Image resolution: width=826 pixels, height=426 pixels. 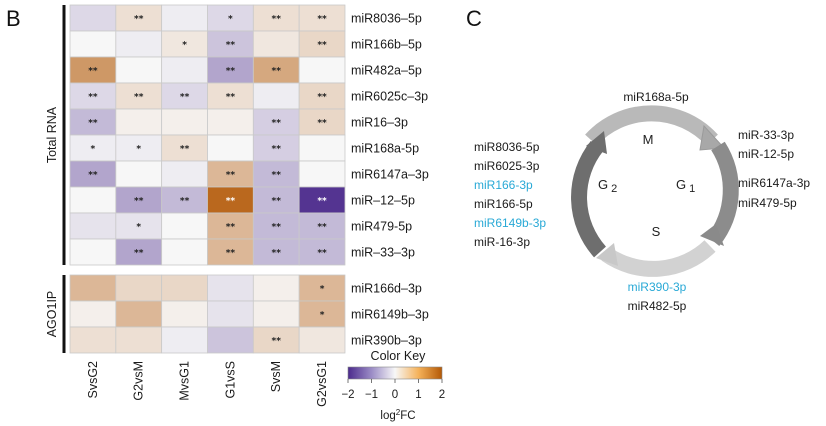 I want to click on column-label: G2vsM, so click(x=139, y=381).